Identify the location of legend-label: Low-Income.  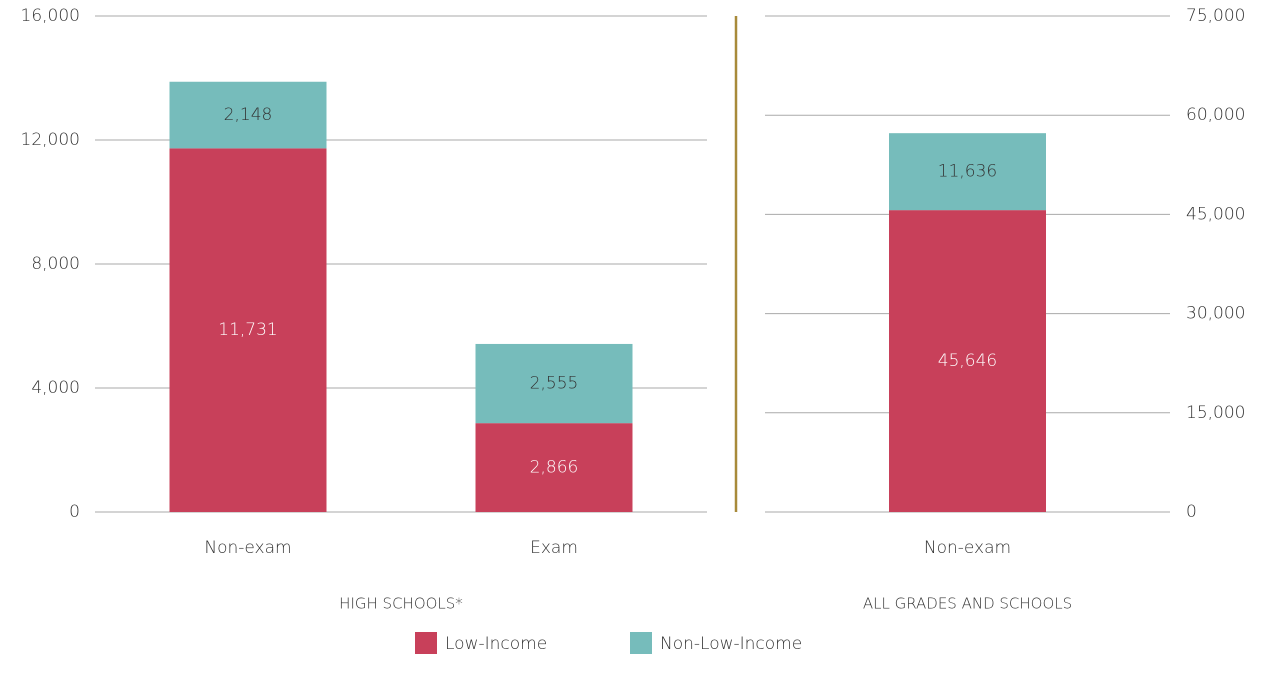
(496, 644).